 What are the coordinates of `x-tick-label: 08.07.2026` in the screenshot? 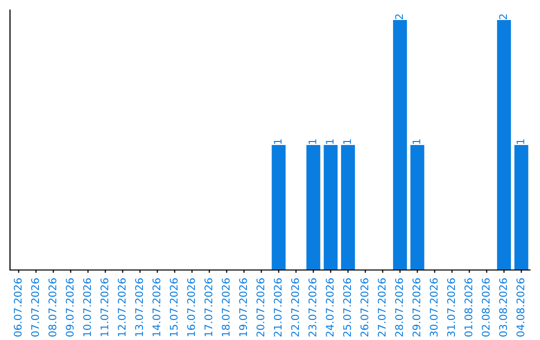 It's located at (52, 307).